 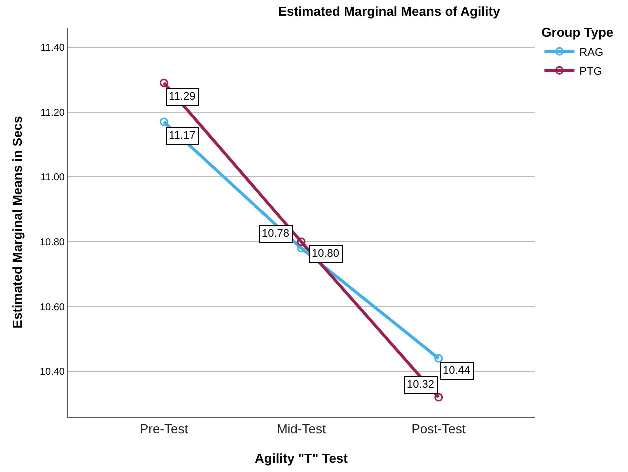 I want to click on legend-label: RAG, so click(x=592, y=52).